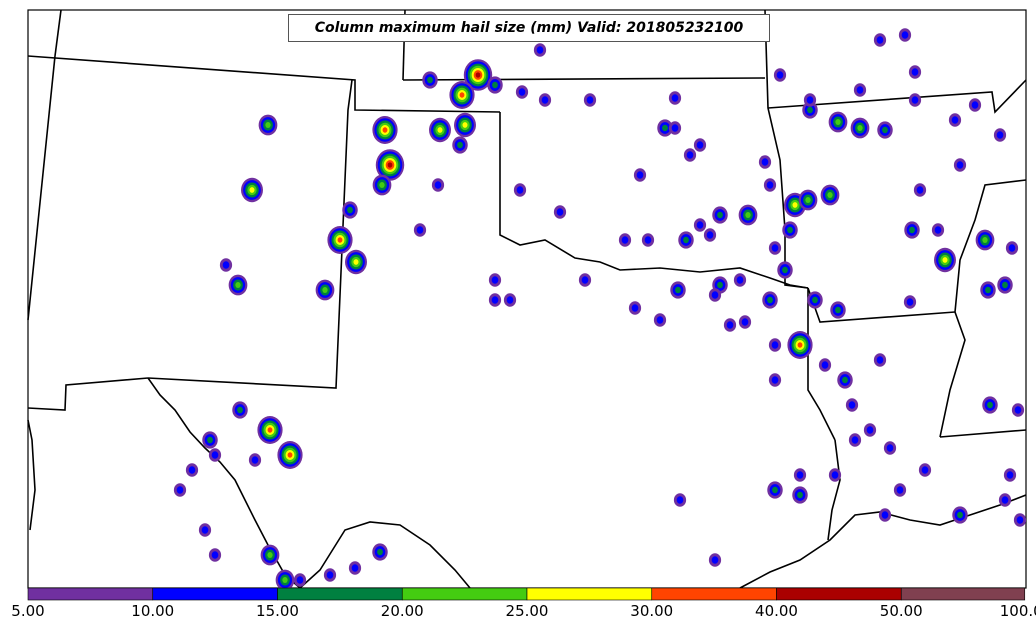 This screenshot has height=637, width=1036. Describe the element at coordinates (776, 611) in the screenshot. I see `colorbar-tick-label: 40.00` at that location.